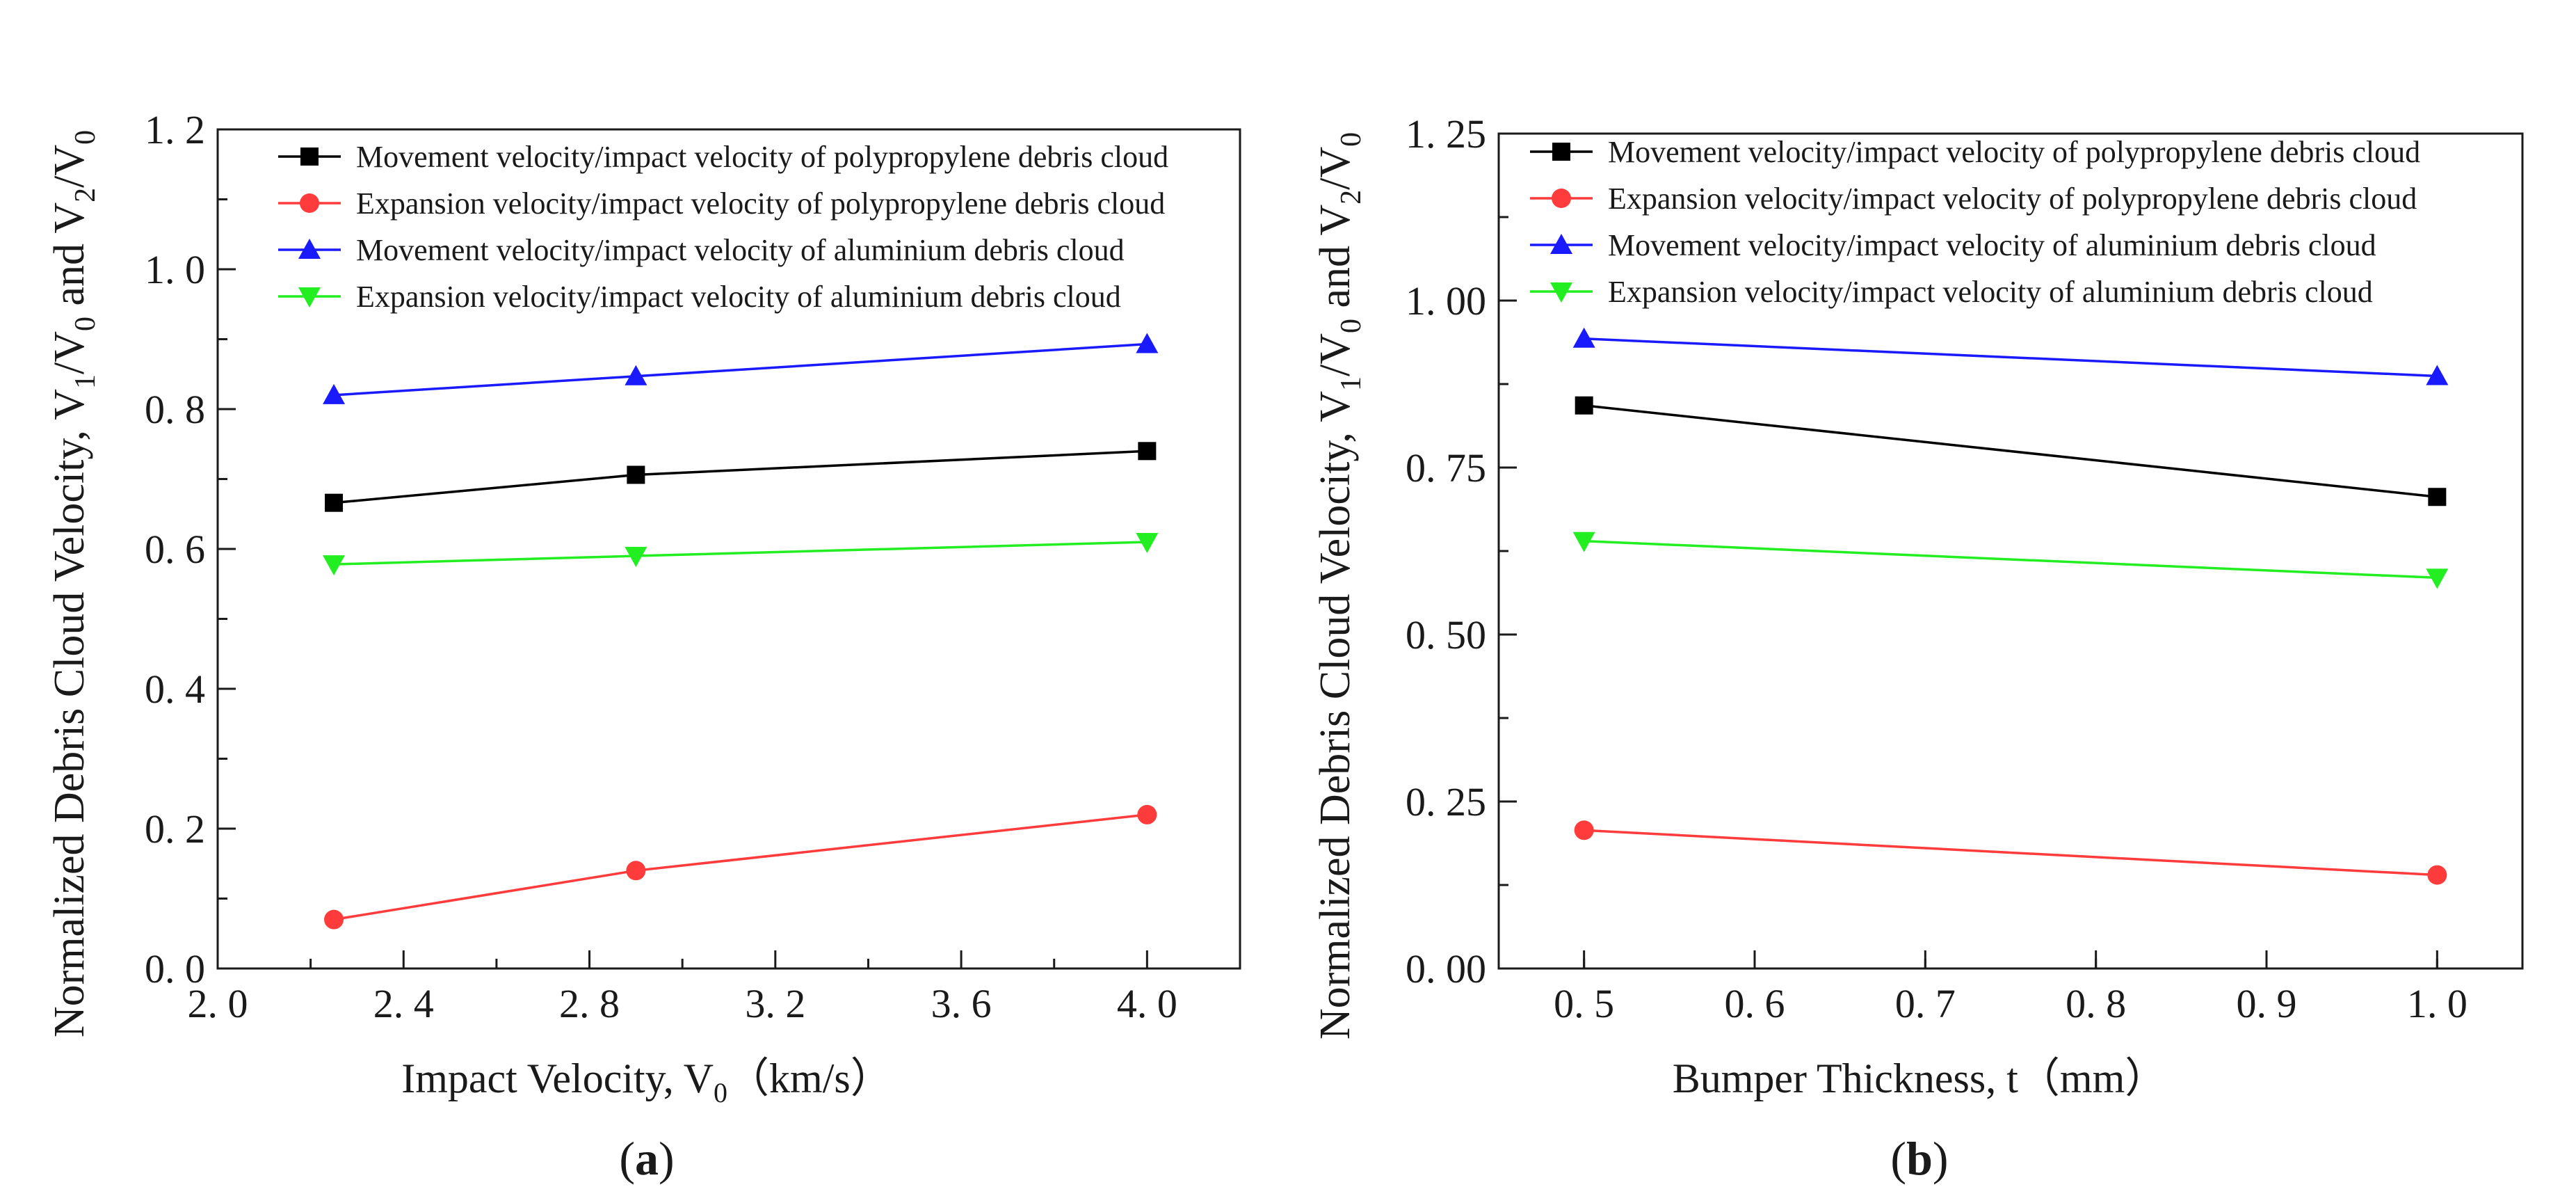 This screenshot has width=2576, height=1196. I want to click on x-tick-label: 2. 4, so click(404, 1004).